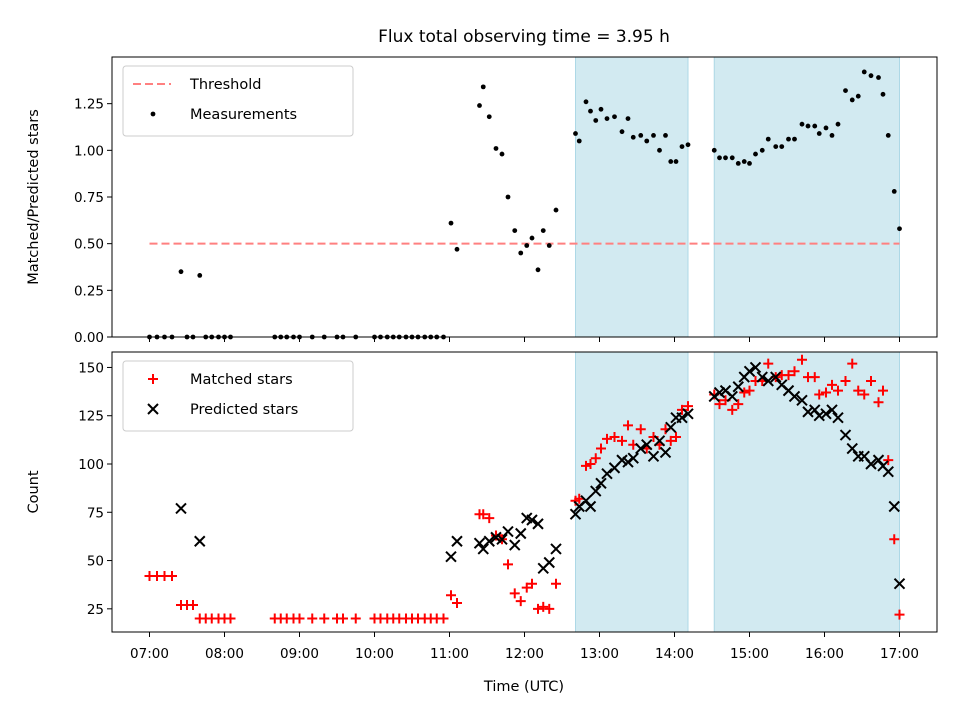 The width and height of the screenshot is (960, 720). Describe the element at coordinates (374, 654) in the screenshot. I see `x-tick-label: 10:00` at that location.